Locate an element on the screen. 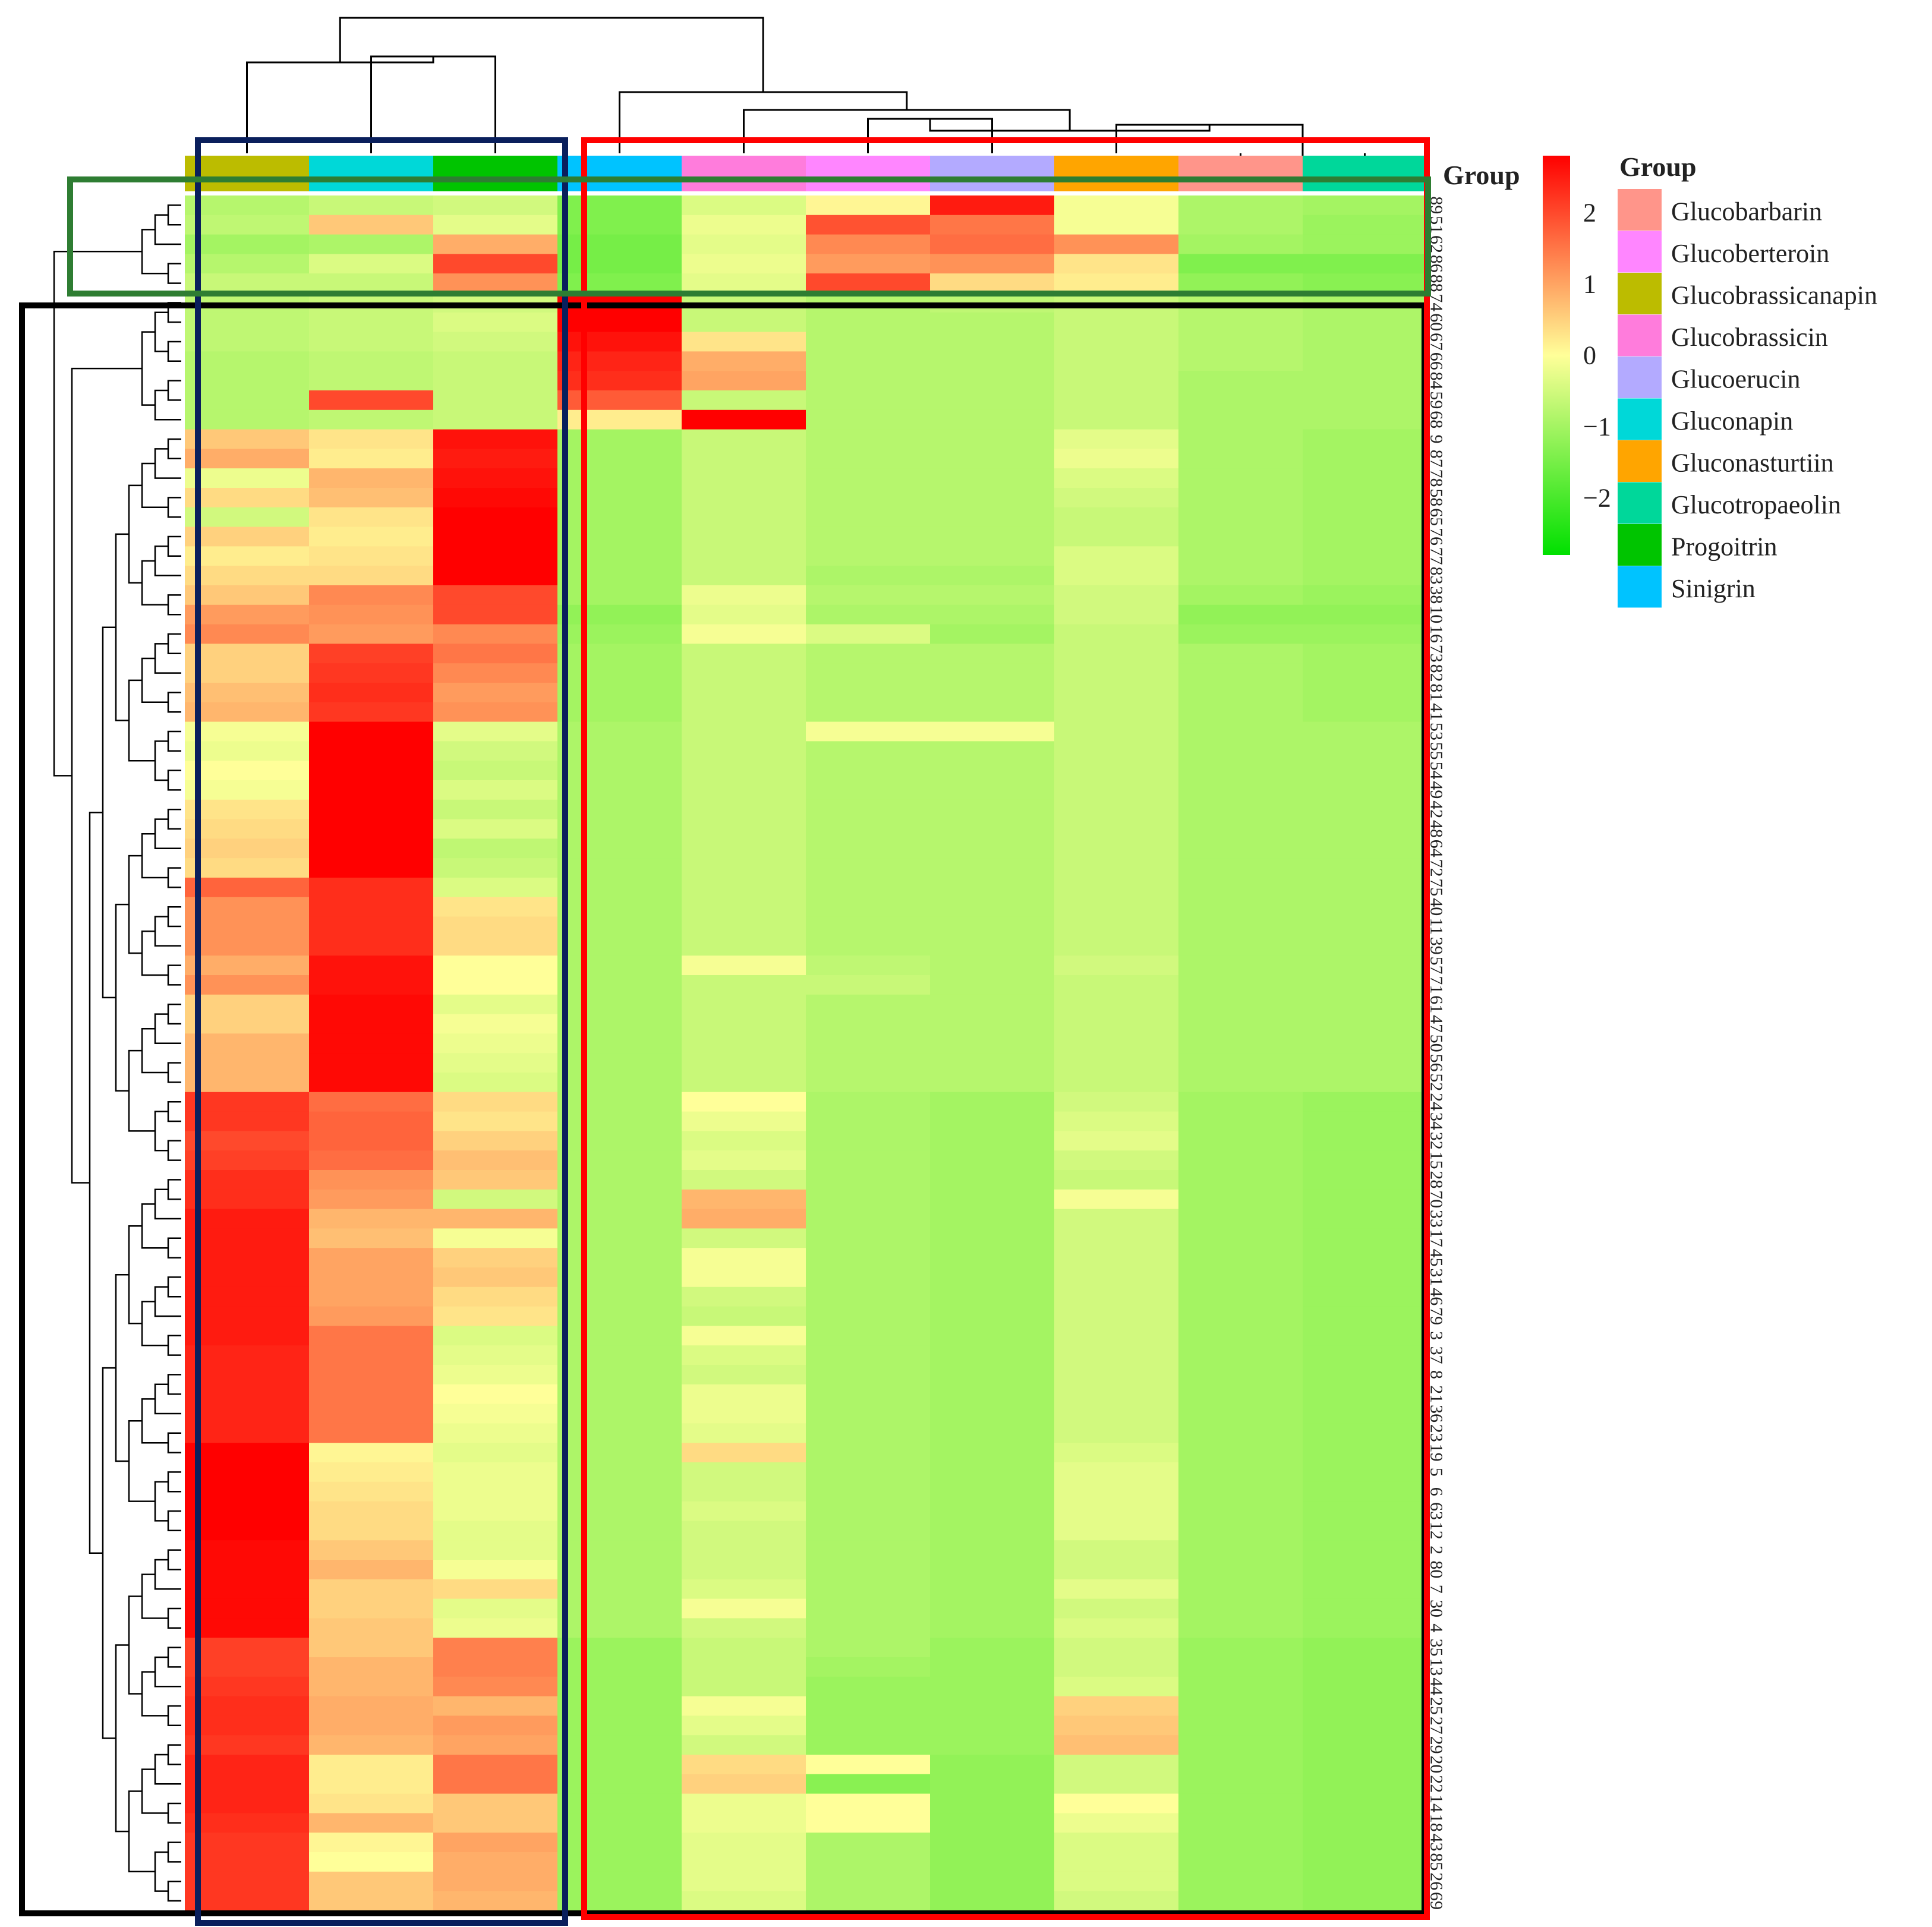 The image size is (1932, 1927). row-dendrogram is located at coordinates (117, 1053).